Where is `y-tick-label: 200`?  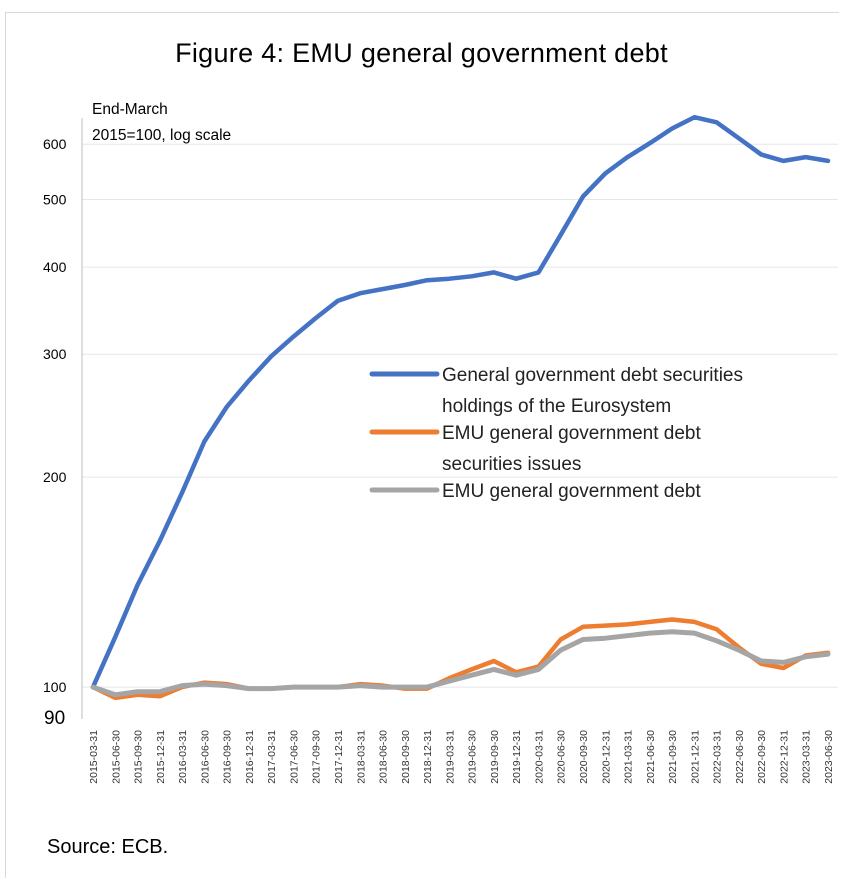 y-tick-label: 200 is located at coordinates (55, 477).